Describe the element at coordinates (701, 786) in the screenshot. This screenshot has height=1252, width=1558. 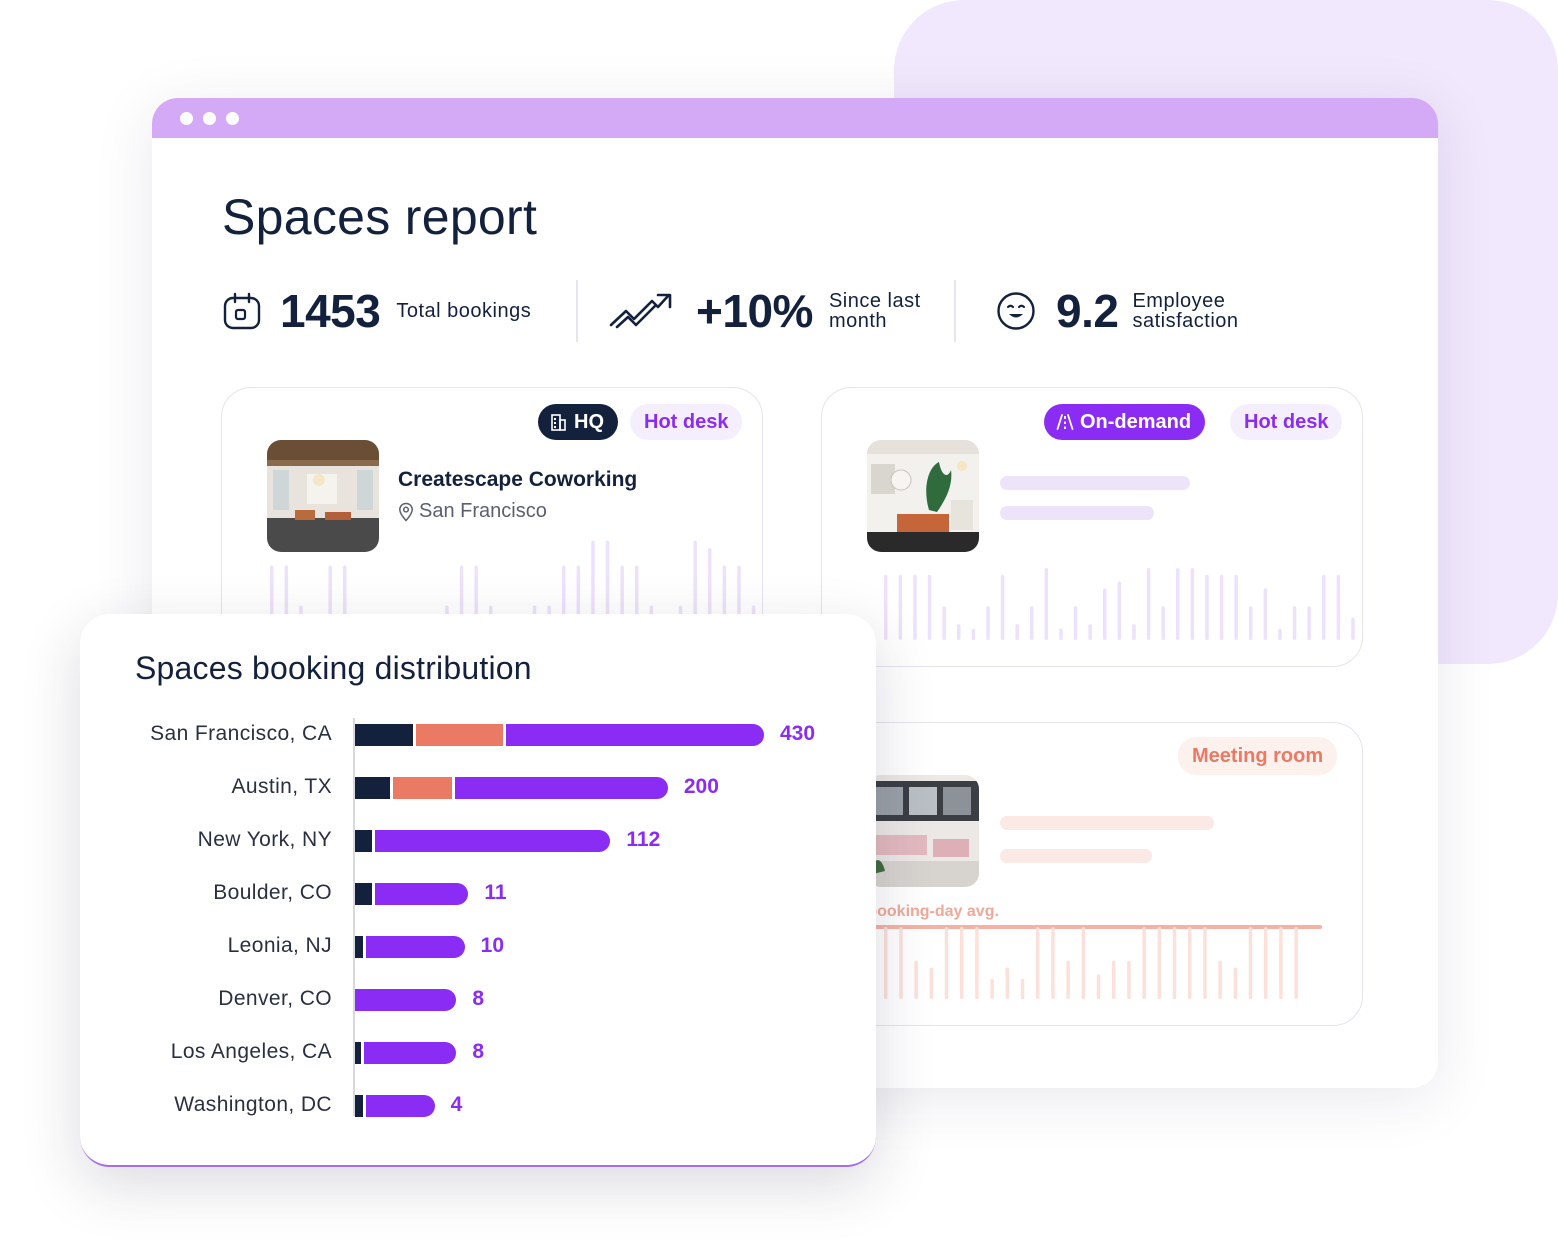
I see `value-label: 200` at that location.